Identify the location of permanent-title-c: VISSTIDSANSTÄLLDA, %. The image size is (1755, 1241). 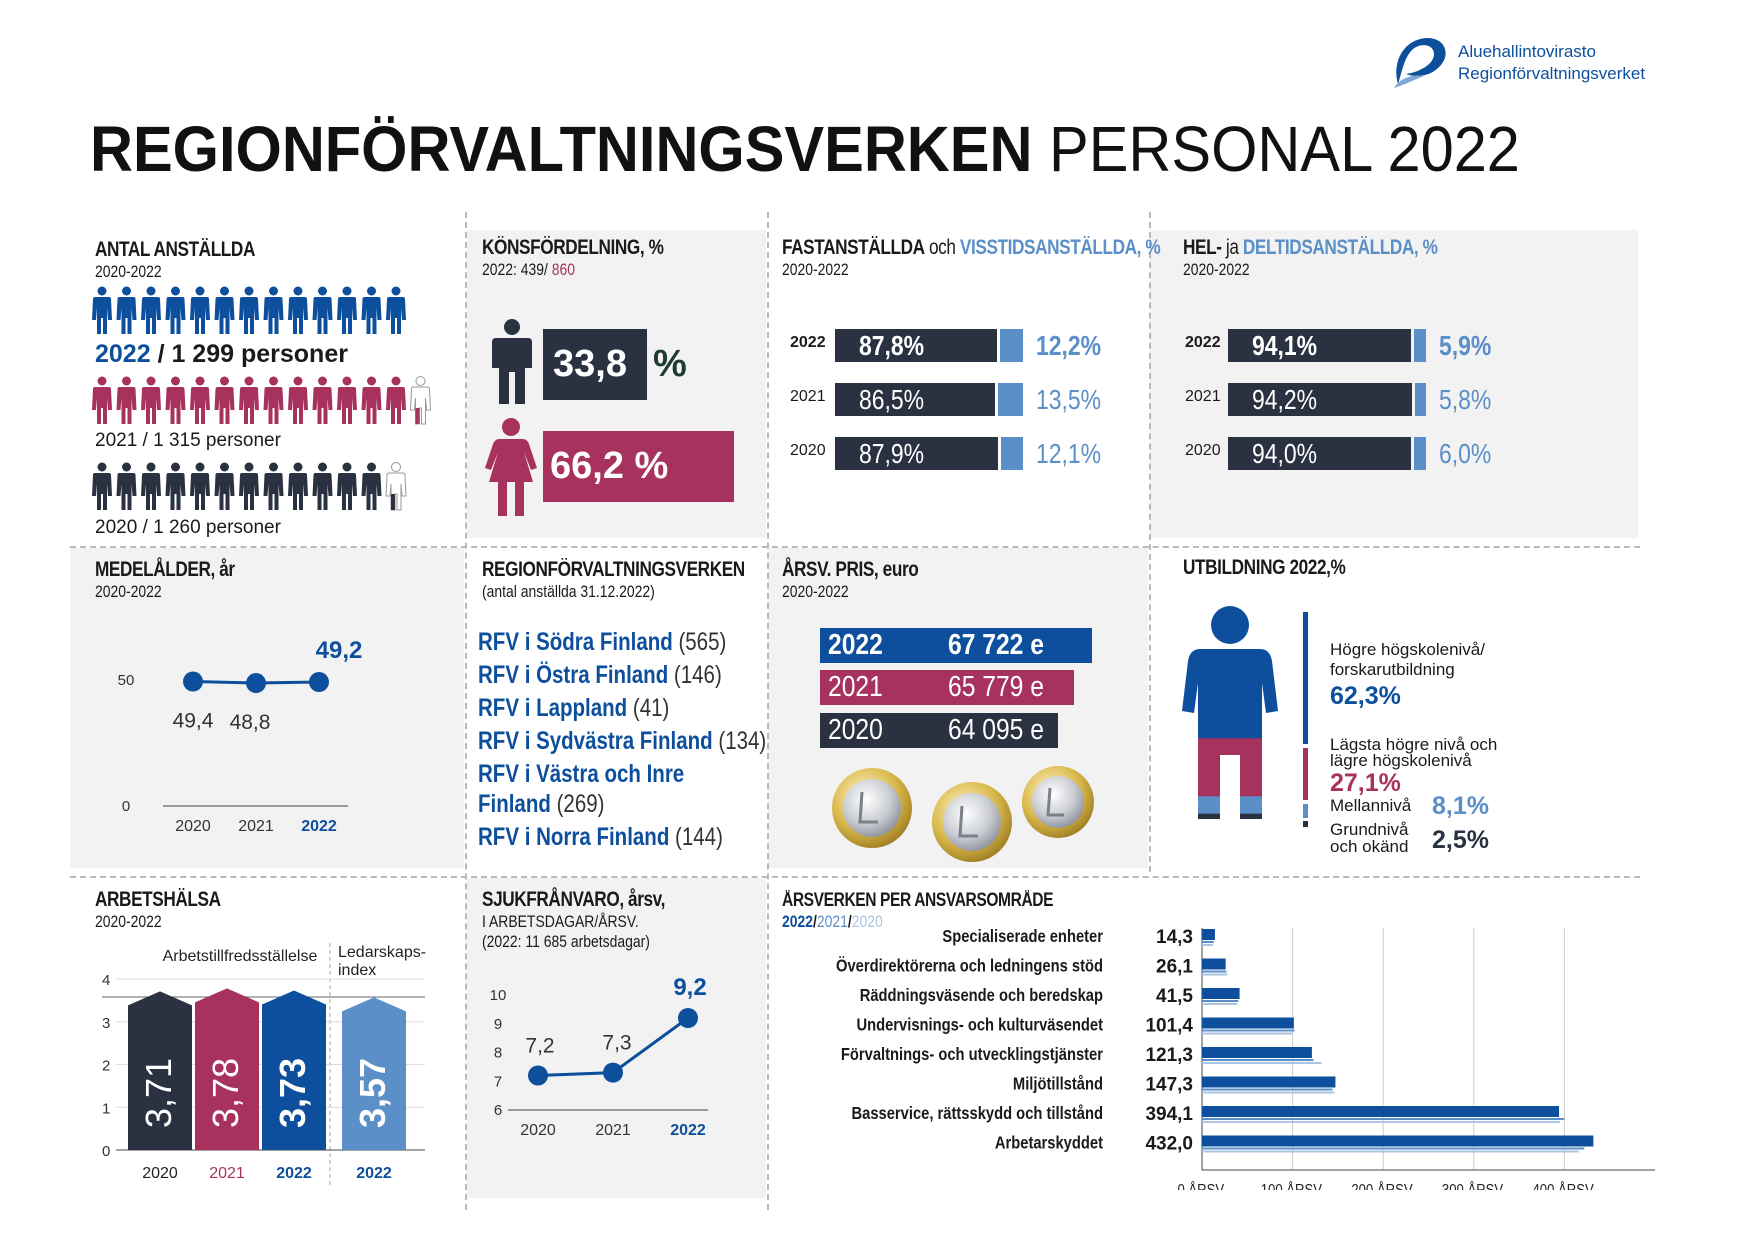
(1060, 247).